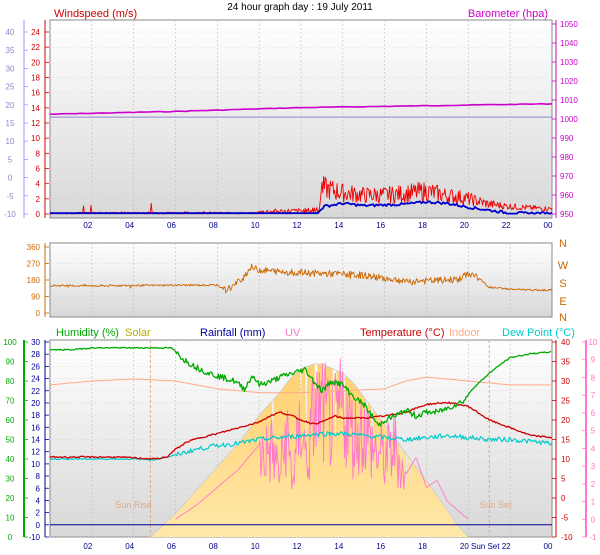 The image size is (600, 555). What do you see at coordinates (10, 479) in the screenshot?
I see `panel-3-humidity-tick: 30` at bounding box center [10, 479].